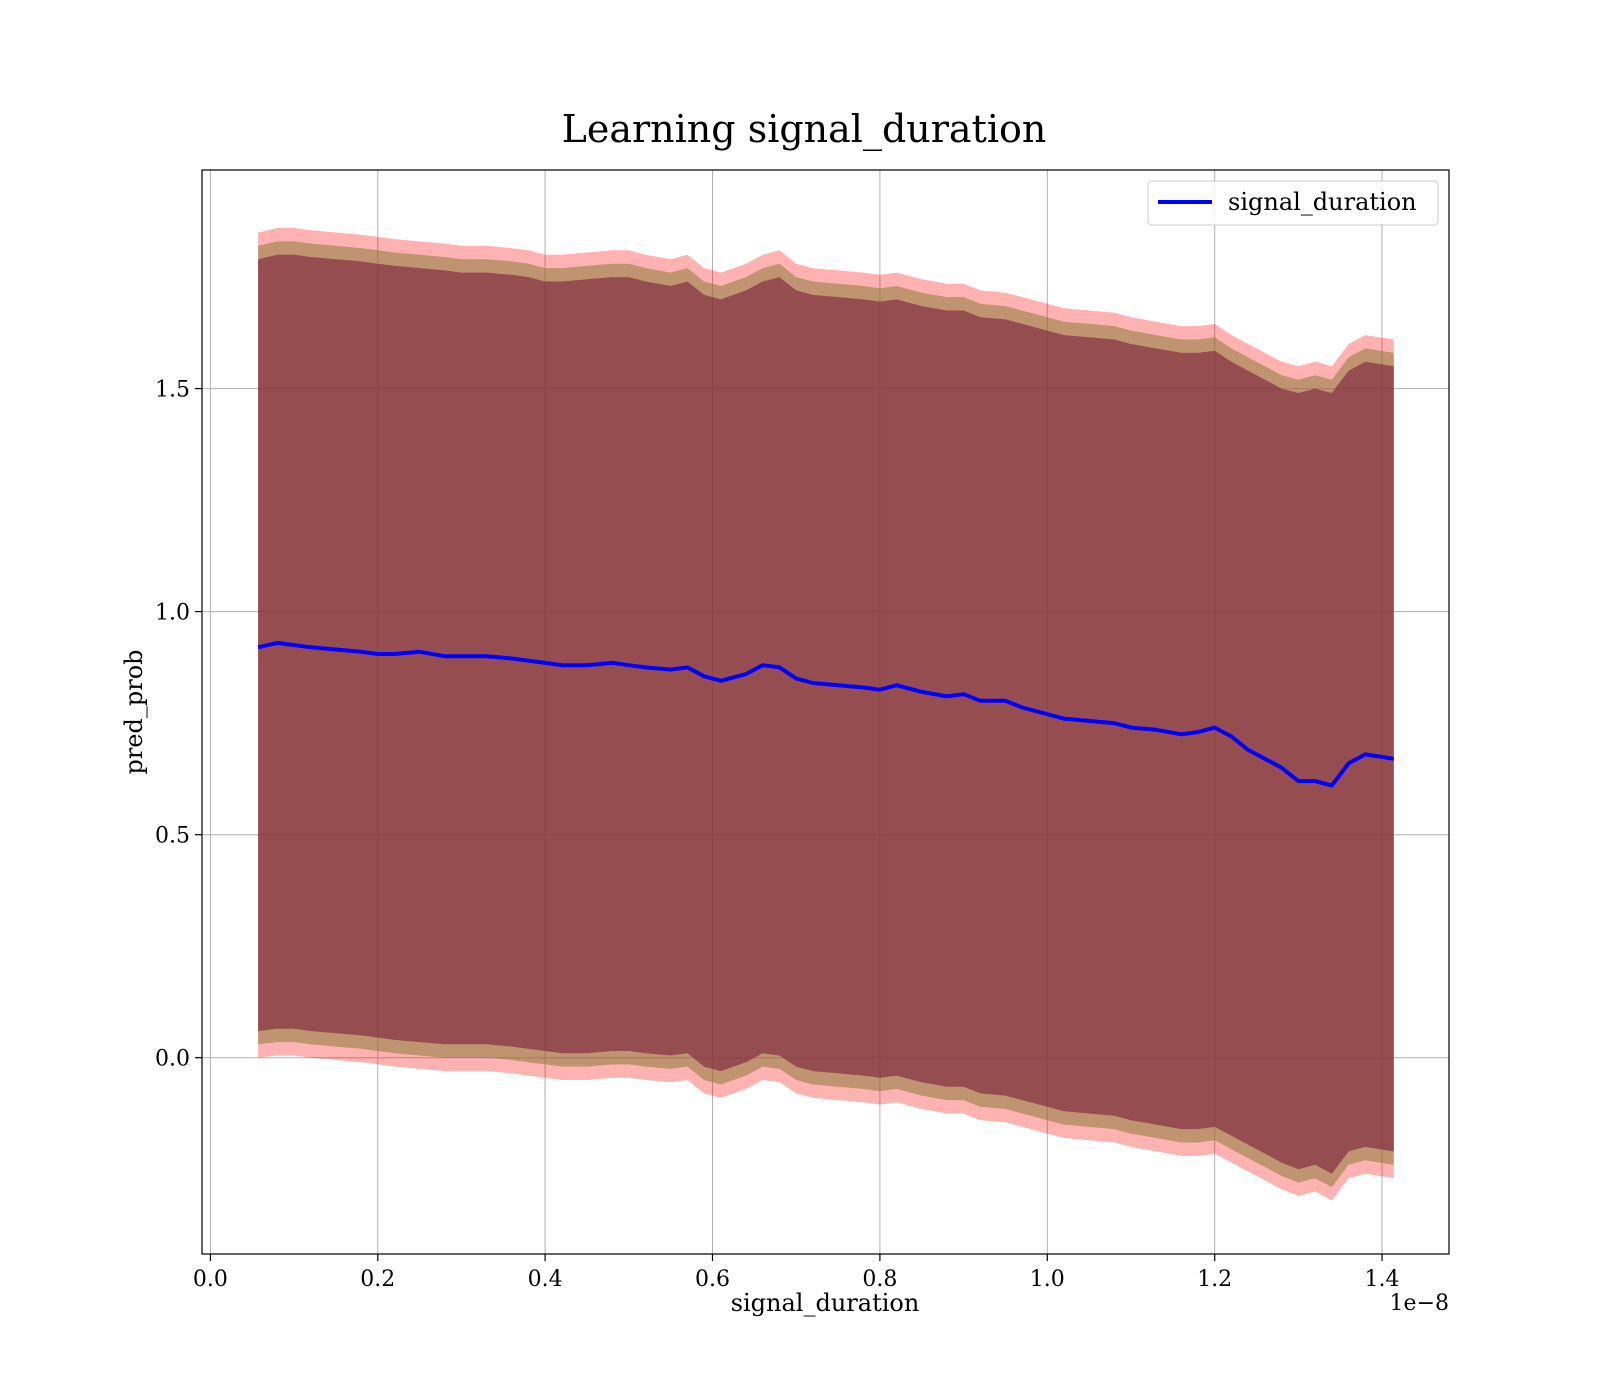  I want to click on chart-title: Learning signal_duration, so click(804, 129).